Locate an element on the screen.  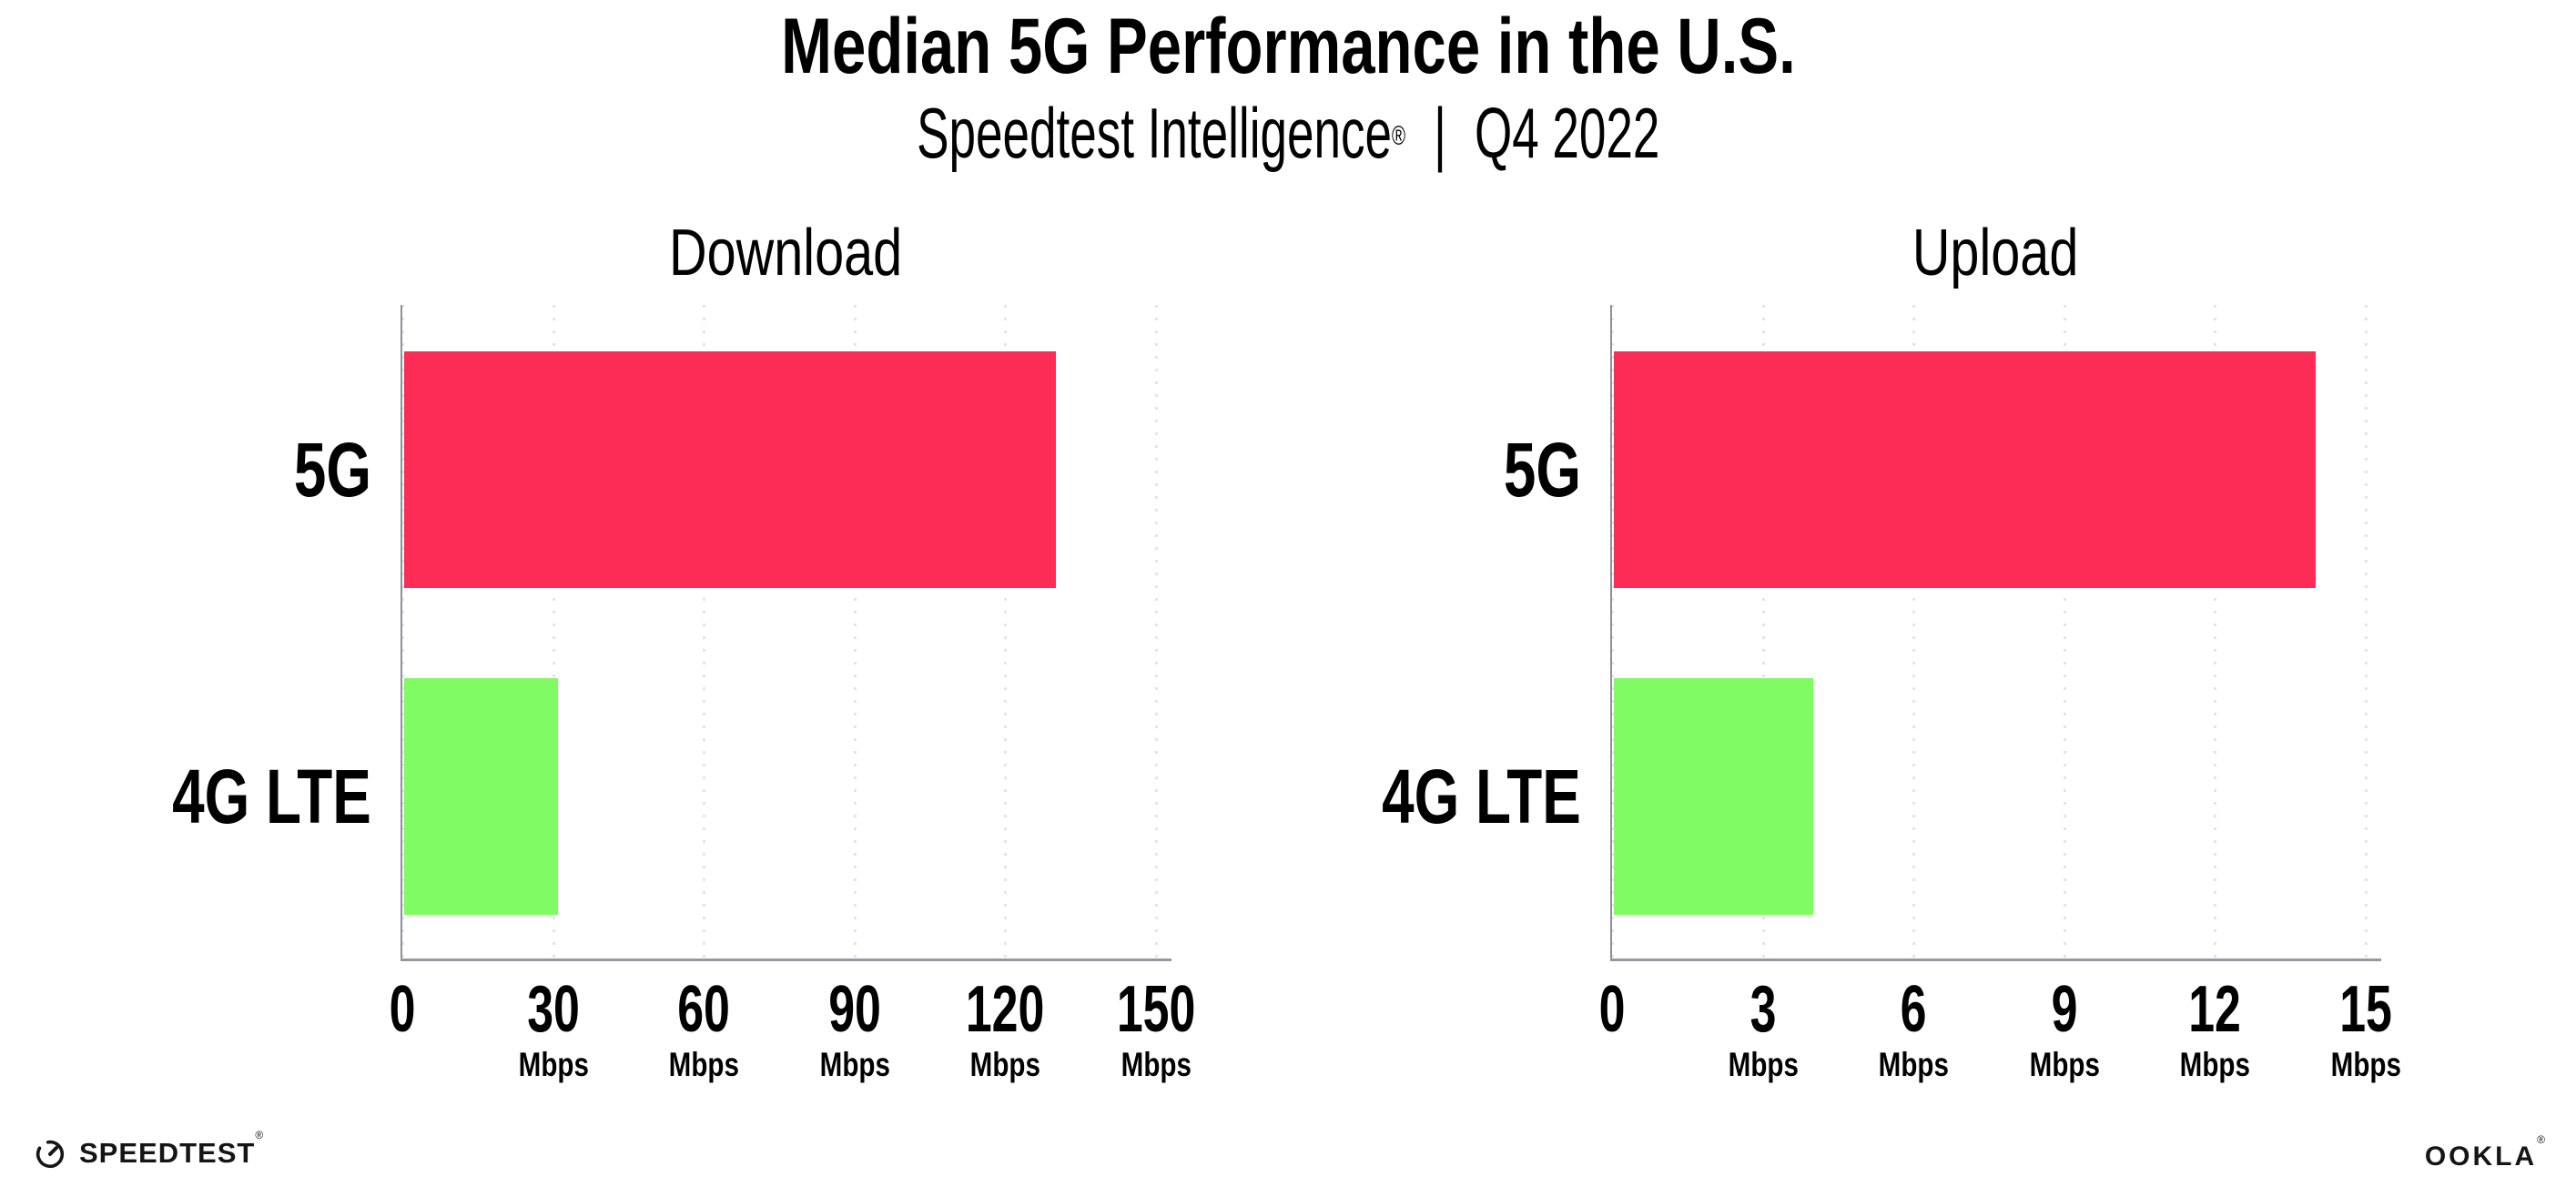
x-tick: 60 Mbps is located at coordinates (703, 1030).